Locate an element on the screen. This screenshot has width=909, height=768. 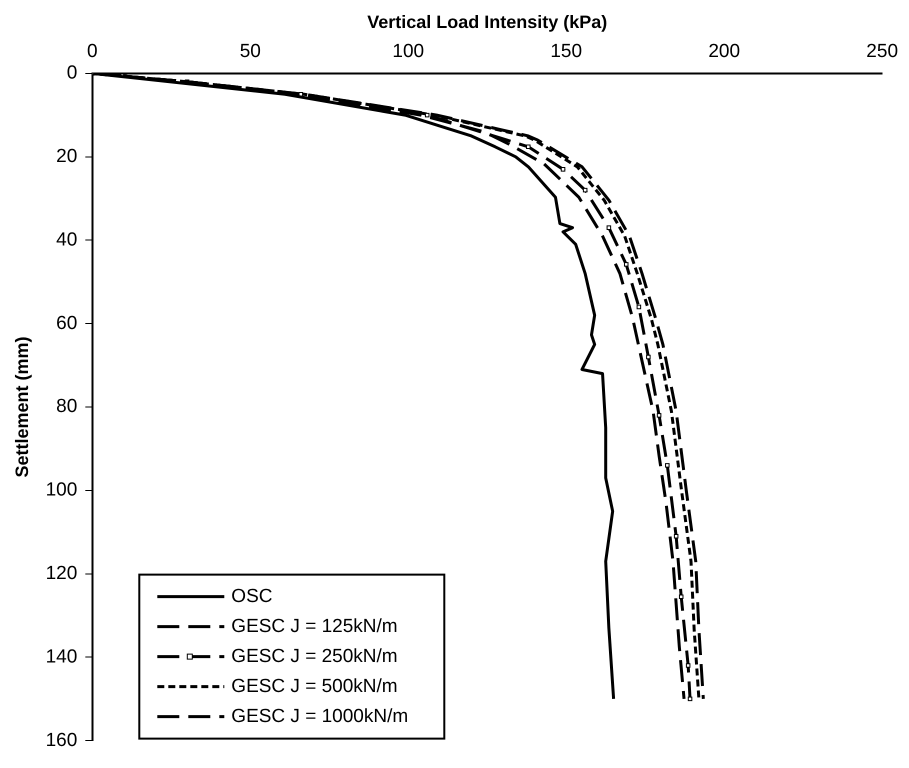
x-axis-title: Vertical Load Intensity (kPa) is located at coordinates (487, 22).